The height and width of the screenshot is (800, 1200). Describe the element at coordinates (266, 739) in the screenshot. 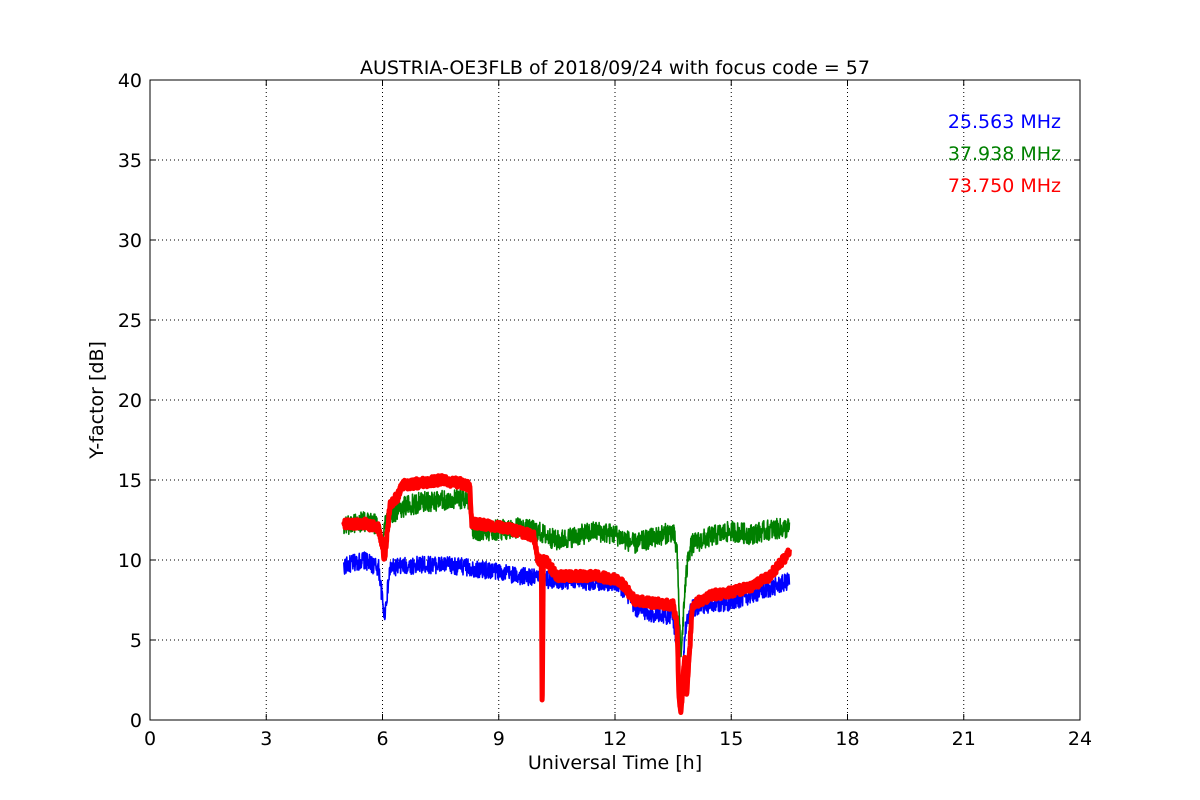

I see `x-tick-label: 3` at that location.